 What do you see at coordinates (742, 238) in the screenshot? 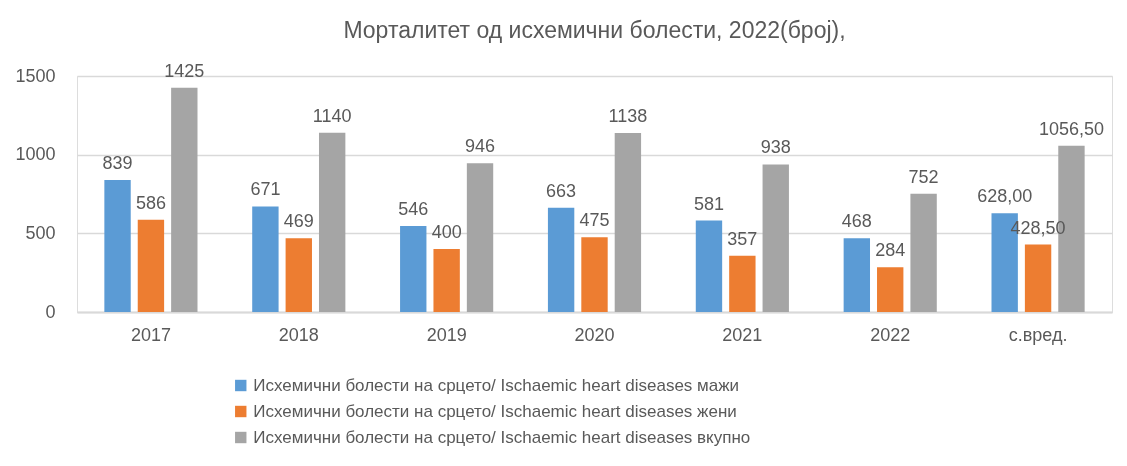
I see `data-label: 357` at bounding box center [742, 238].